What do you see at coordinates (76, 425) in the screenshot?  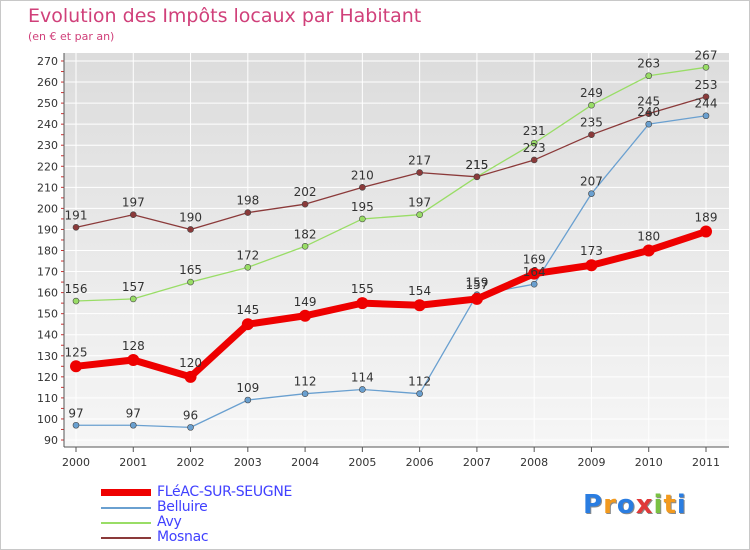 I see `data-point-belluire-2000` at bounding box center [76, 425].